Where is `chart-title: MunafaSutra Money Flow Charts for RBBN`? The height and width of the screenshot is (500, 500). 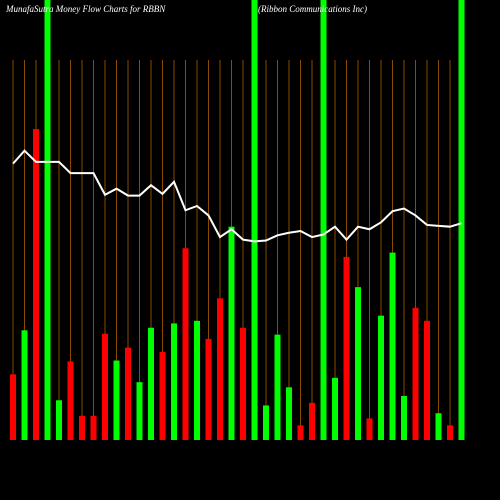 chart-title: MunafaSutra Money Flow Charts for RBBN is located at coordinates (85, 9).